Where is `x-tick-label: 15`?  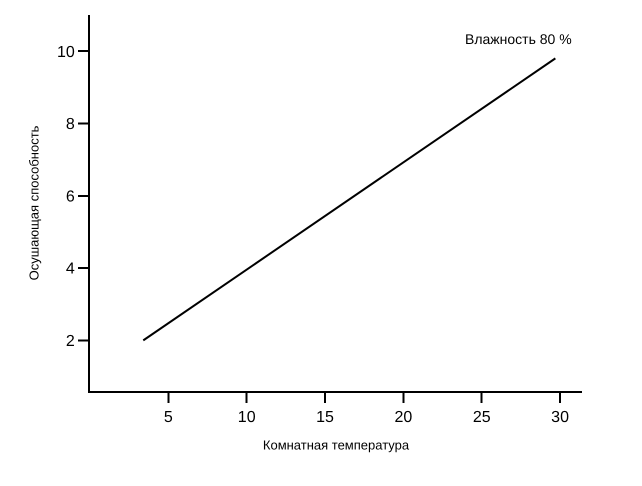 x-tick-label: 15 is located at coordinates (325, 417).